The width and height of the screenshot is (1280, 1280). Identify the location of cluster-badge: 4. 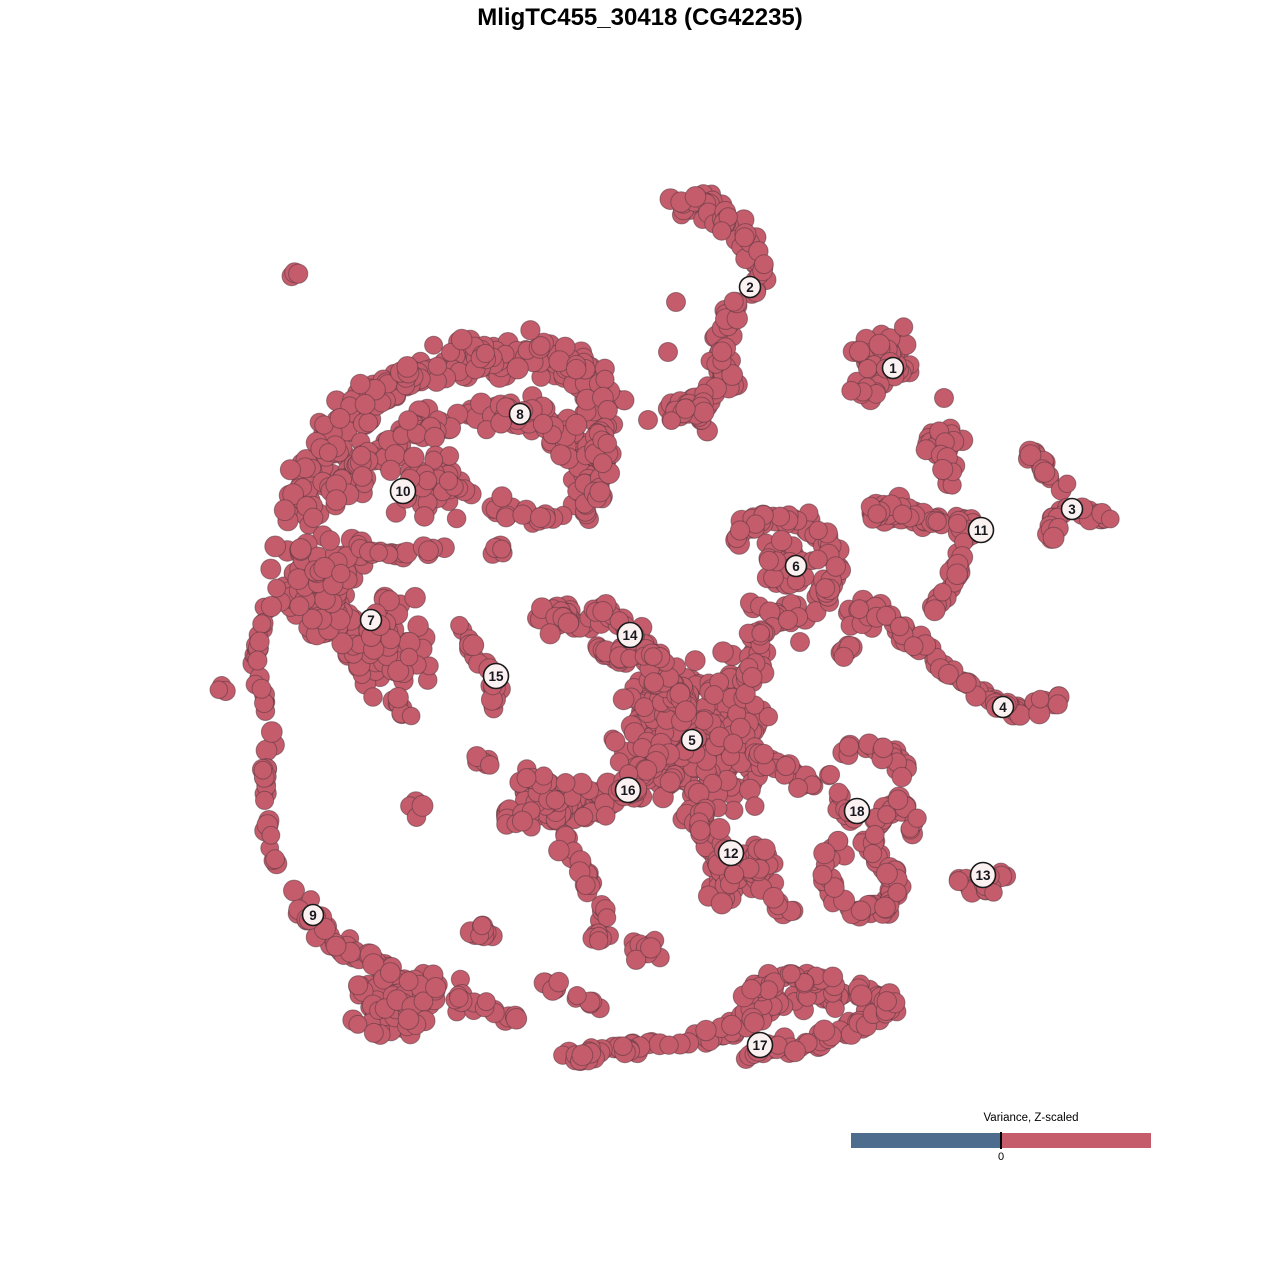
(1003, 707).